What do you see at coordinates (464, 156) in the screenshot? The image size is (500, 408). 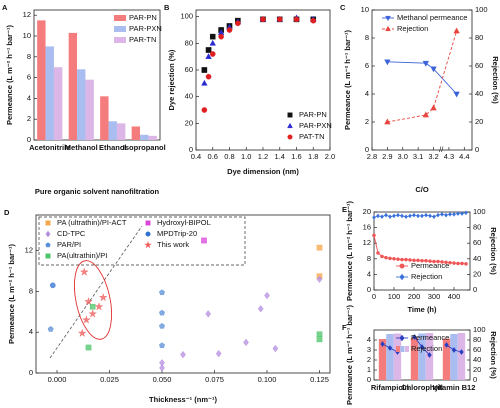 I see `x-tick-label: 4.4` at bounding box center [464, 156].